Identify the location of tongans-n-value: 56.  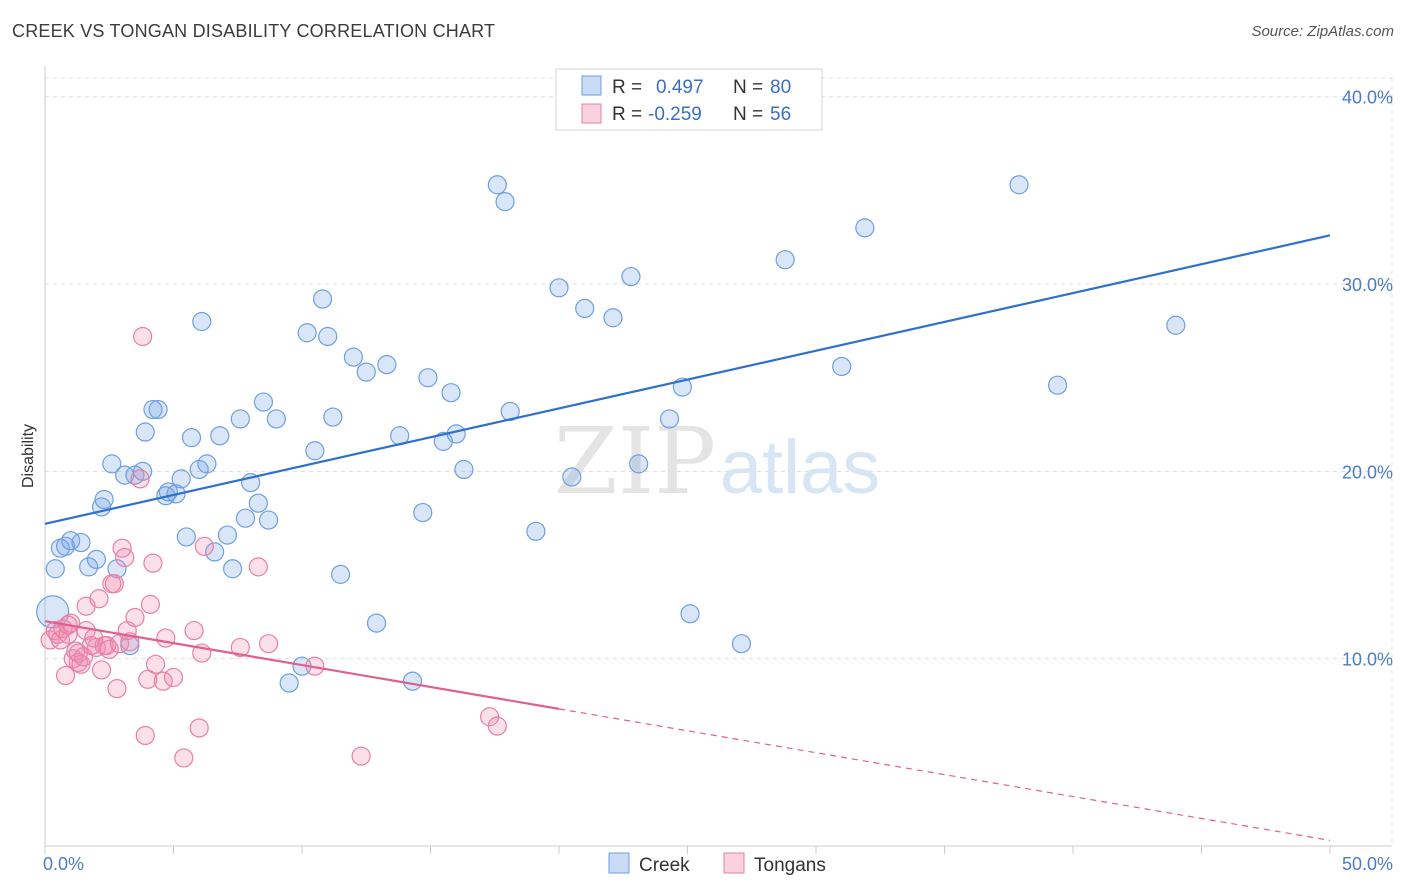
(780, 114).